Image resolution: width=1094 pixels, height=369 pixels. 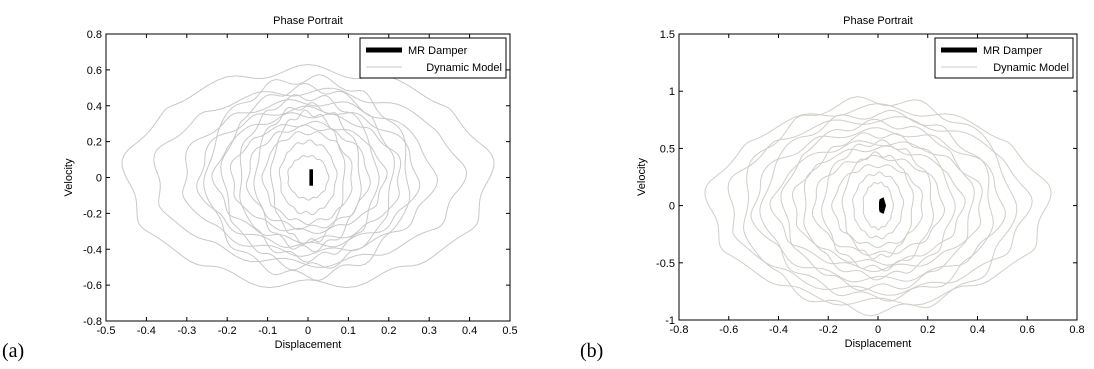 What do you see at coordinates (94, 35) in the screenshot?
I see `y-tick-label: 0.8` at bounding box center [94, 35].